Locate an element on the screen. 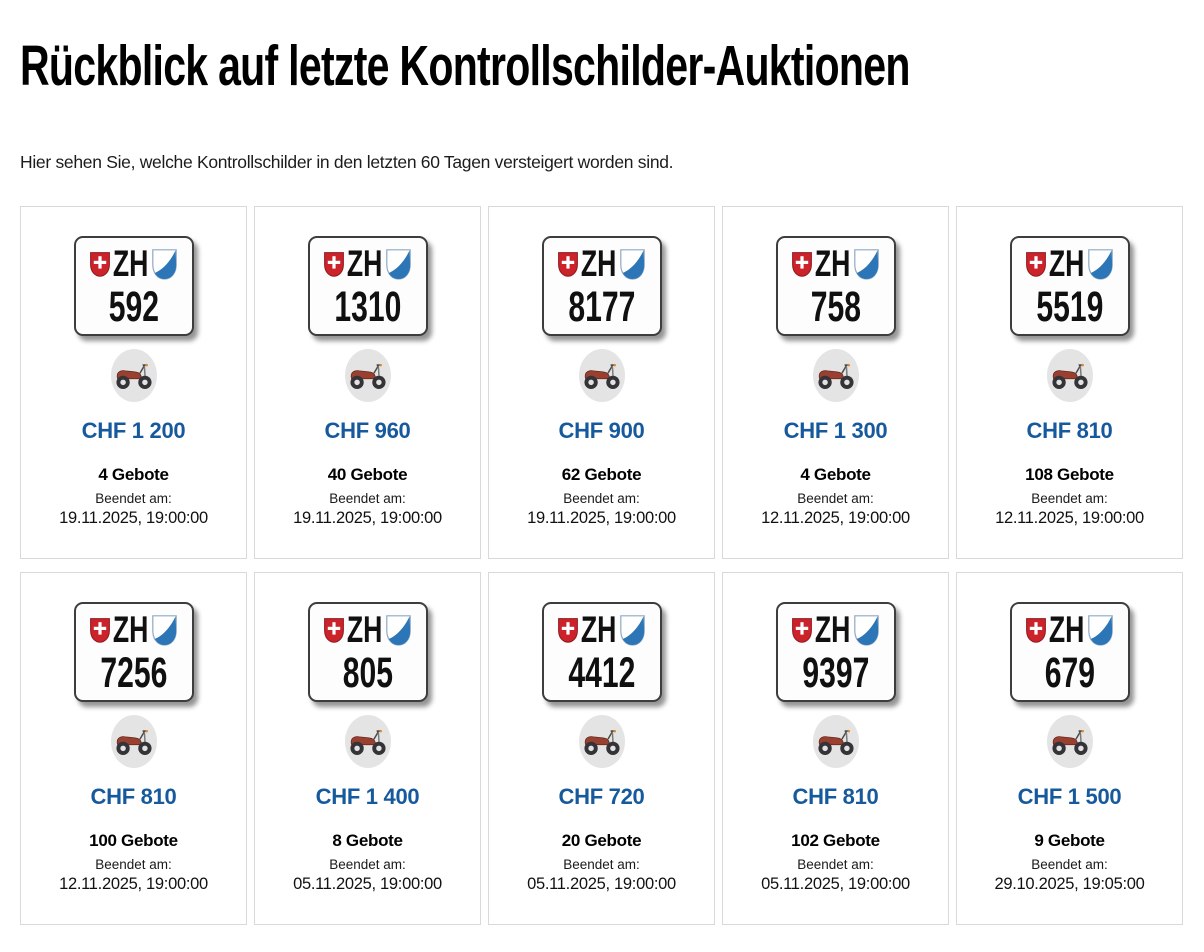 The image size is (1204, 952). plate-number: 592 is located at coordinates (133, 307).